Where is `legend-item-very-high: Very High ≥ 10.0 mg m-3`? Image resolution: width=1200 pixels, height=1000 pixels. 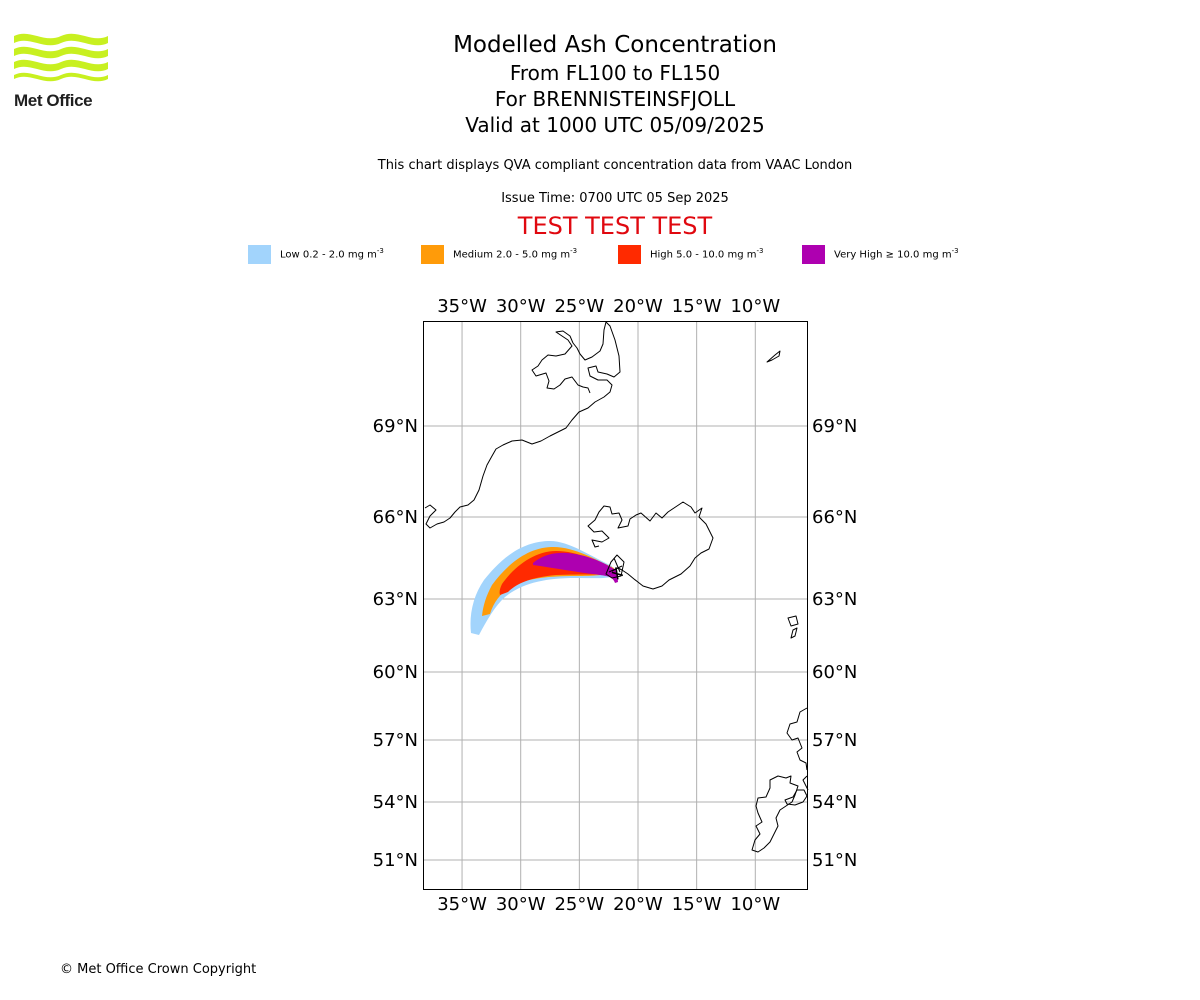 legend-item-very-high: Very High ≥ 10.0 mg m-3 is located at coordinates (880, 254).